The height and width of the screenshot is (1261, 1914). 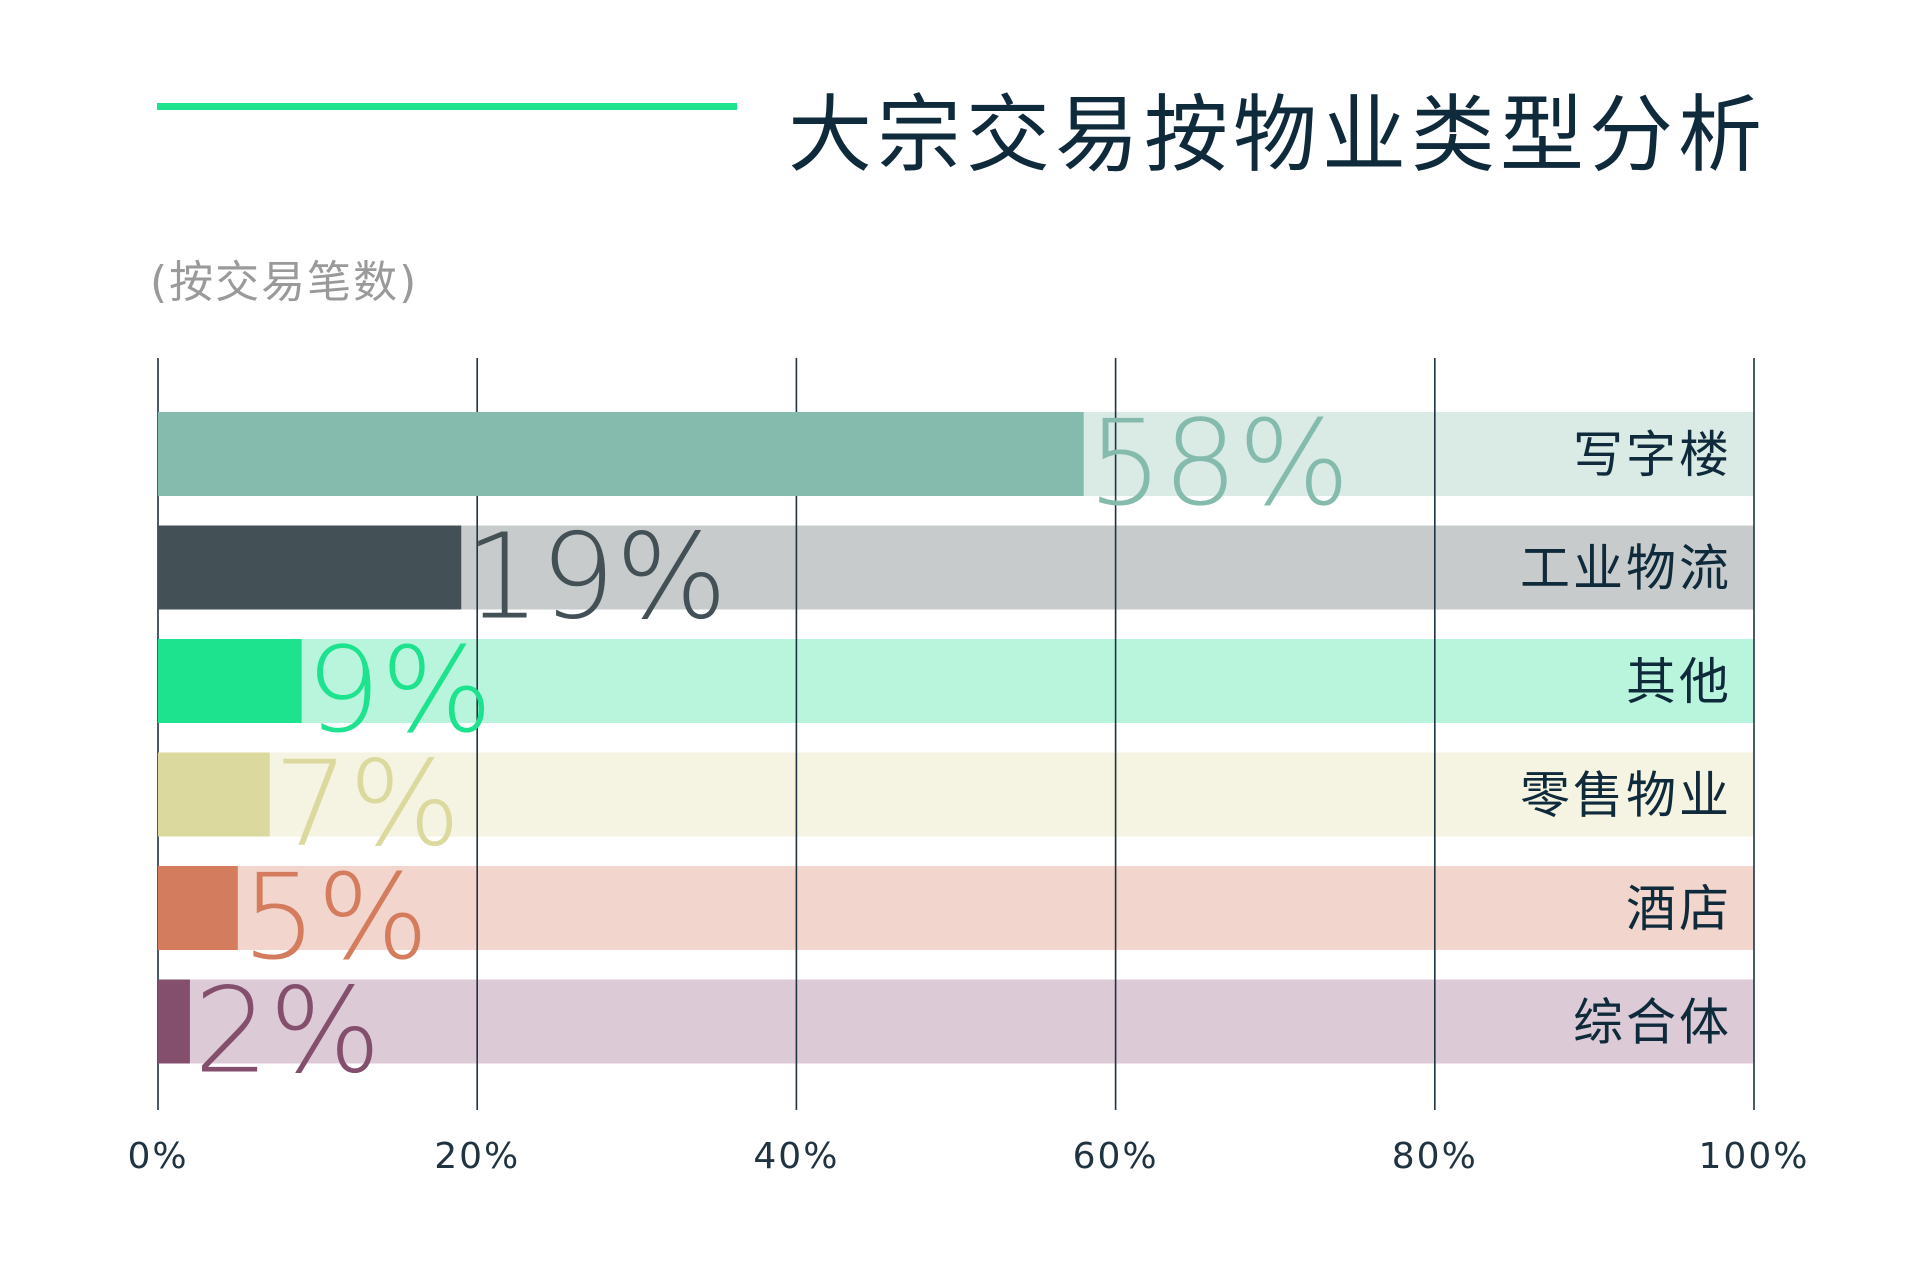 I want to click on value-label: 5%, so click(x=335, y=917).